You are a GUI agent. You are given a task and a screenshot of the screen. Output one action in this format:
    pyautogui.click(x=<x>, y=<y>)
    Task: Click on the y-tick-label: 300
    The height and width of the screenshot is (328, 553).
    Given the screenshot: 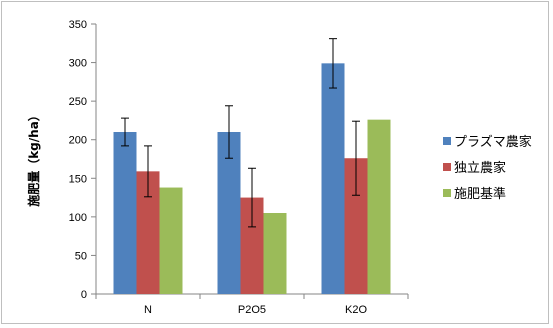 What is the action you would take?
    pyautogui.click(x=78, y=64)
    